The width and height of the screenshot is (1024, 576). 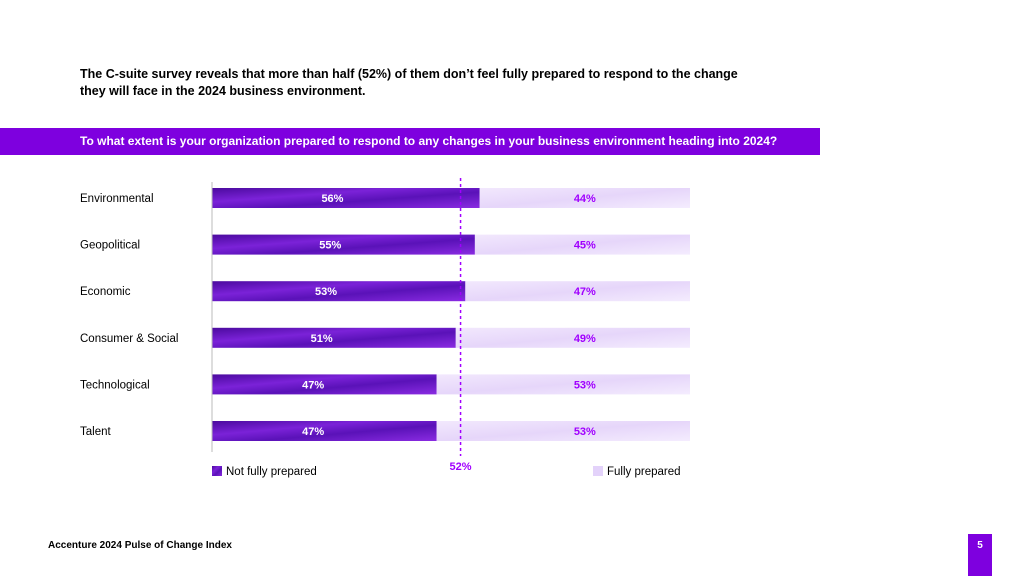 I want to click on data-label-fully-prepared: 44%, so click(x=585, y=199).